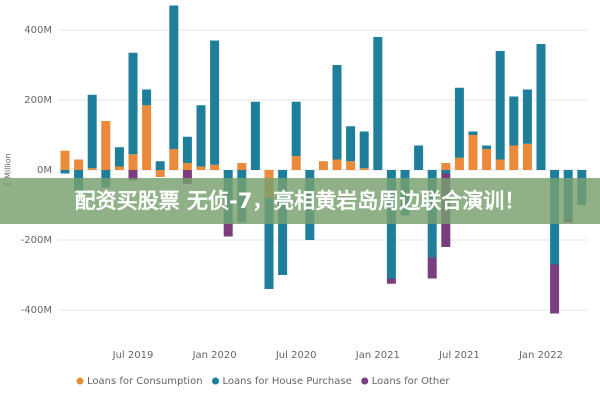  What do you see at coordinates (296, 355) in the screenshot?
I see `x-tick-label: Jul 2020` at bounding box center [296, 355].